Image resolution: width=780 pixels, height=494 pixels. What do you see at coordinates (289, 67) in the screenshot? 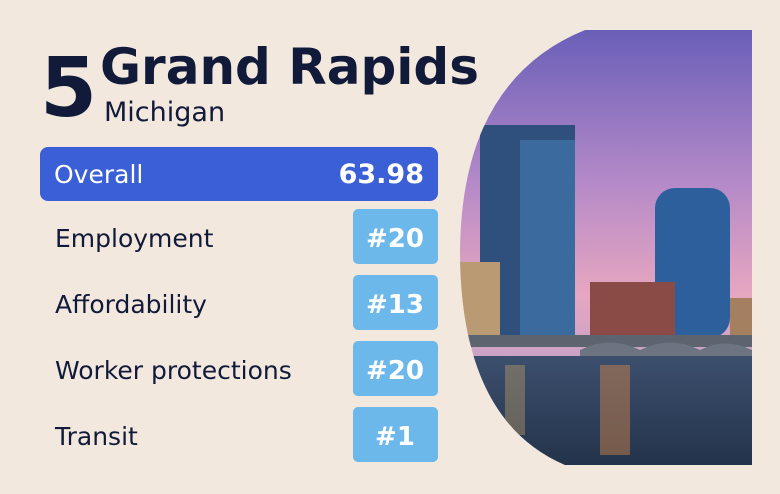
I see `city-title: Grand Rapids` at bounding box center [289, 67].